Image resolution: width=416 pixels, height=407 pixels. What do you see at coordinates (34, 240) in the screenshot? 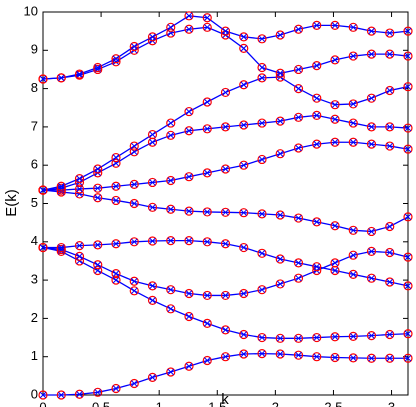
I see `y-tick-label: 4` at bounding box center [34, 240].